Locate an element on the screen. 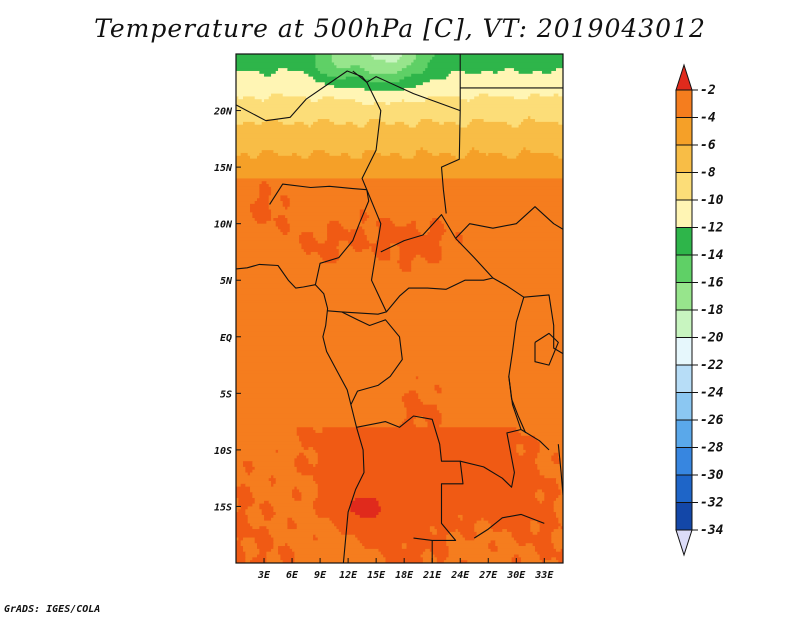 This screenshot has width=800, height=618. y-tick-label: 10N is located at coordinates (223, 225).